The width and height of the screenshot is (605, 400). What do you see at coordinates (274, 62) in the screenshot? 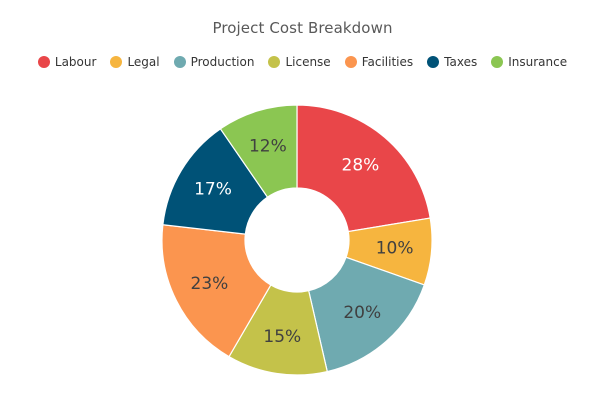
I see `legend-marker-license` at bounding box center [274, 62].